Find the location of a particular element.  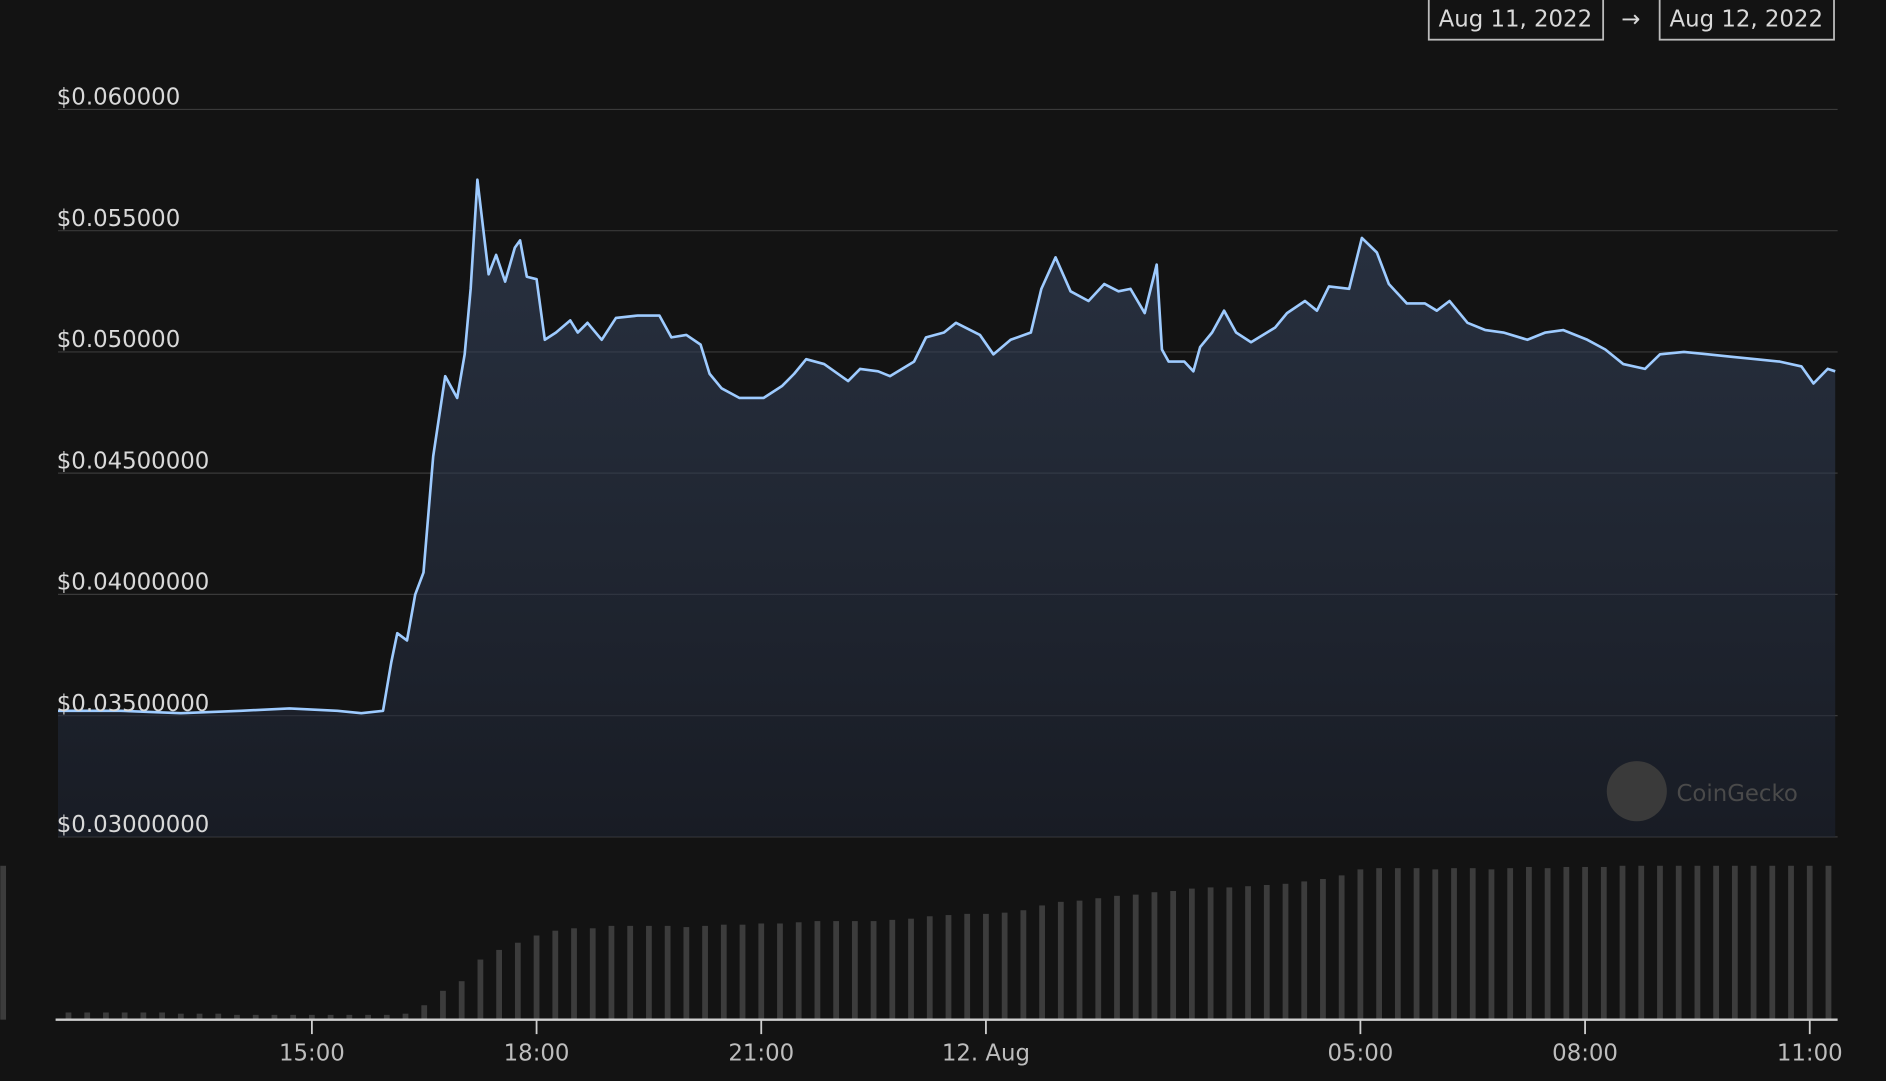

x-tick-label: 12. Aug is located at coordinates (986, 1054).